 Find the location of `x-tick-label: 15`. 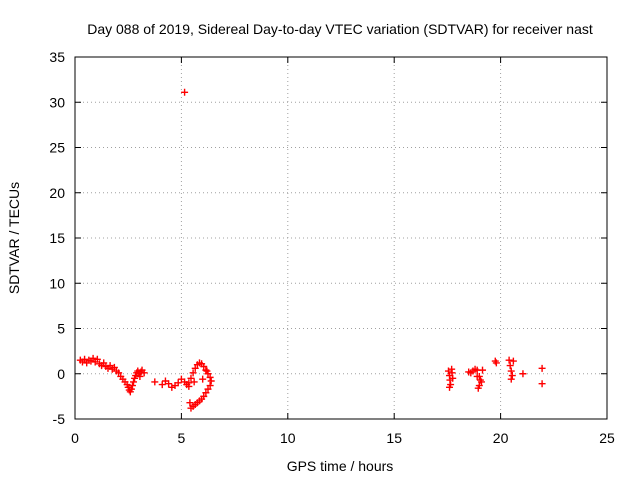

x-tick-label: 15 is located at coordinates (394, 438).